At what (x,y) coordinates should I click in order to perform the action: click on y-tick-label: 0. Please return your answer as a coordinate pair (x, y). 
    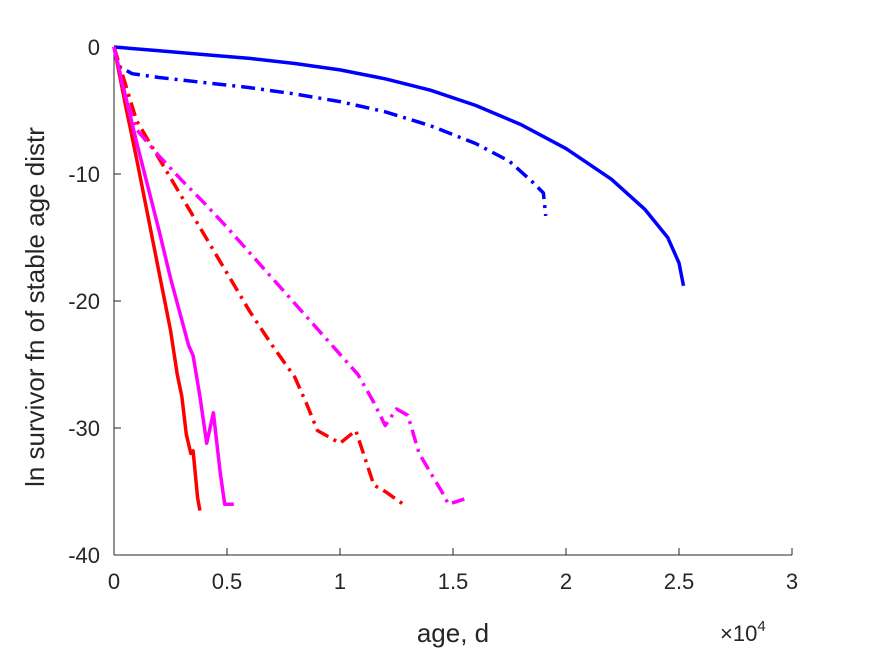
    Looking at the image, I should click on (94, 47).